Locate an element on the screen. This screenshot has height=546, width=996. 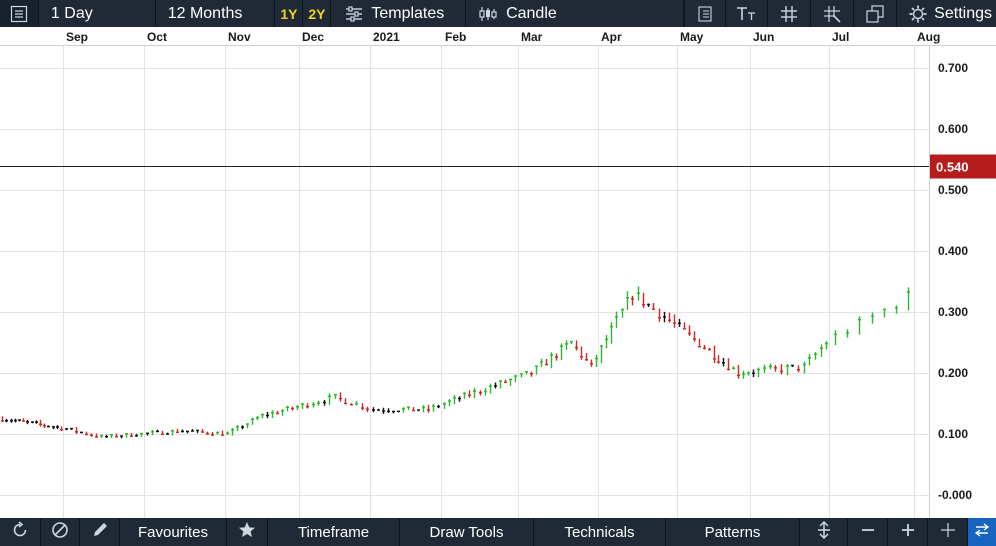
star-button is located at coordinates (247, 532).